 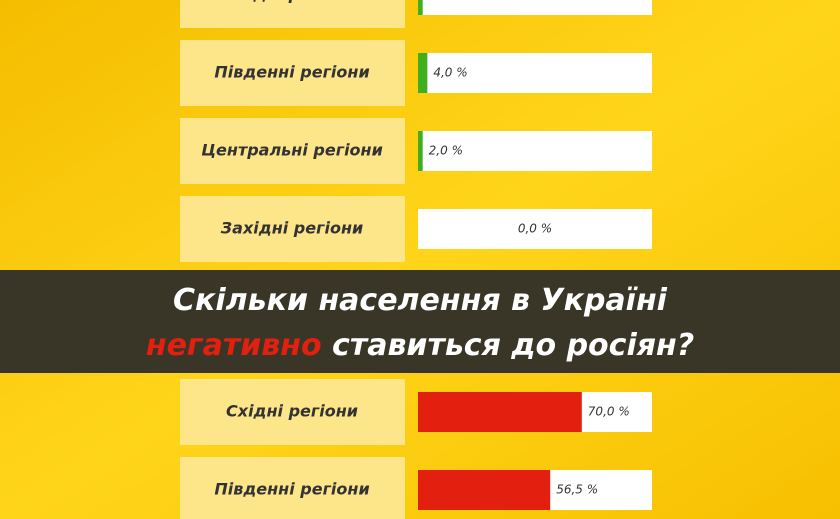 What do you see at coordinates (446, 151) in the screenshot?
I see `value-label: 2,0 %` at bounding box center [446, 151].